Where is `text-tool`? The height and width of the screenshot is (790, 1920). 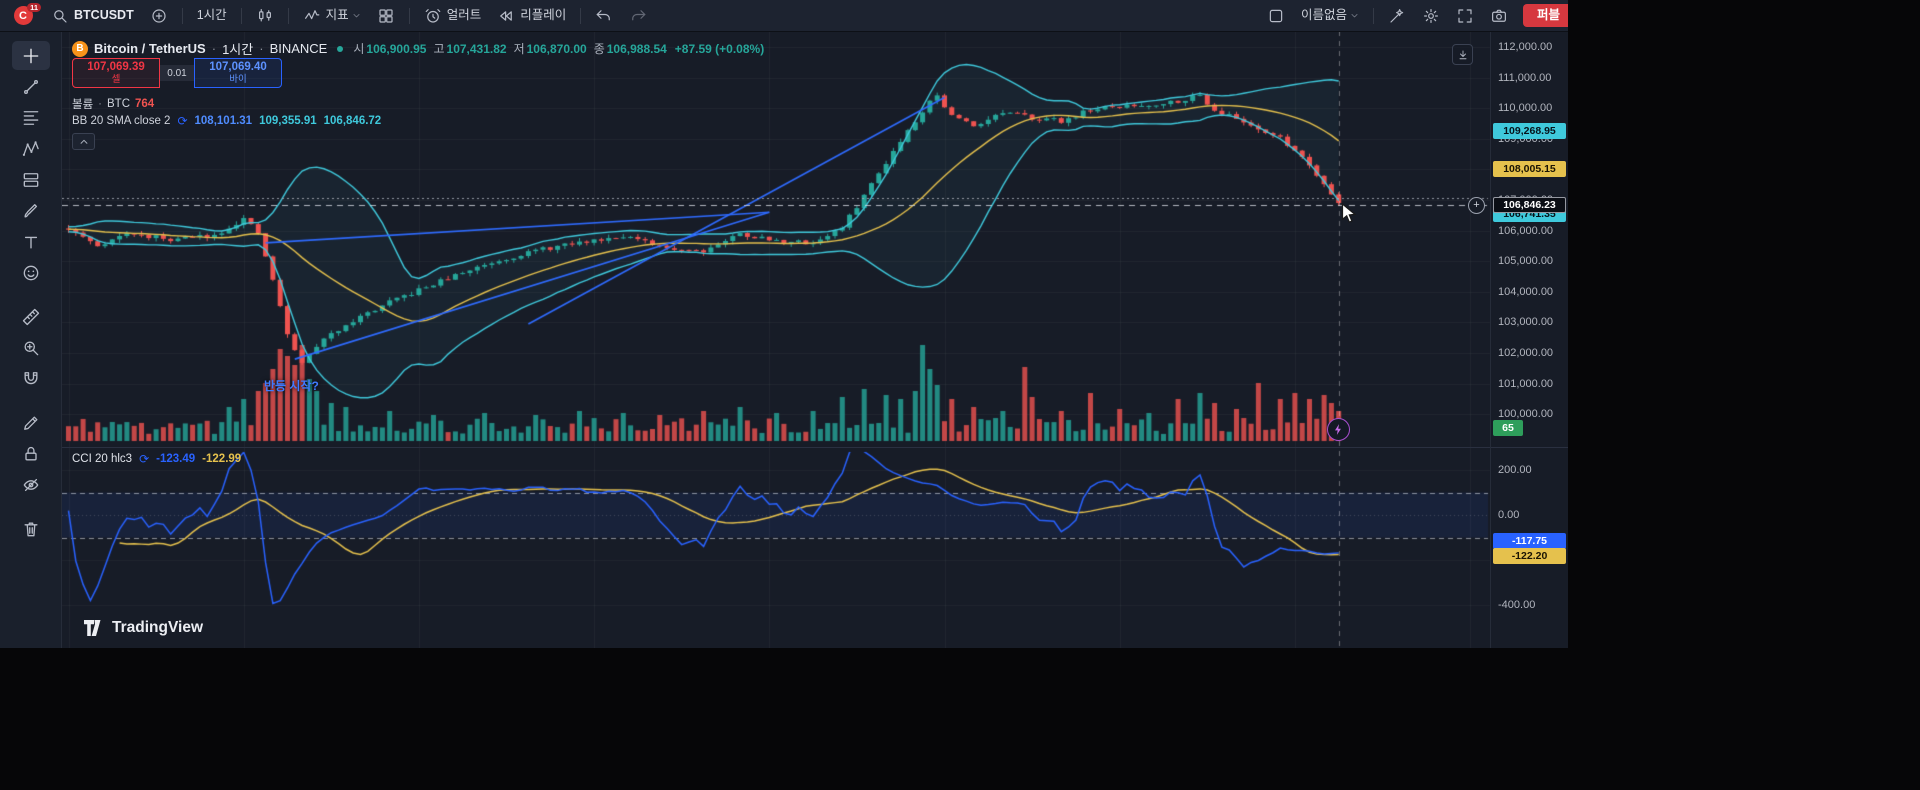 text-tool is located at coordinates (31, 241).